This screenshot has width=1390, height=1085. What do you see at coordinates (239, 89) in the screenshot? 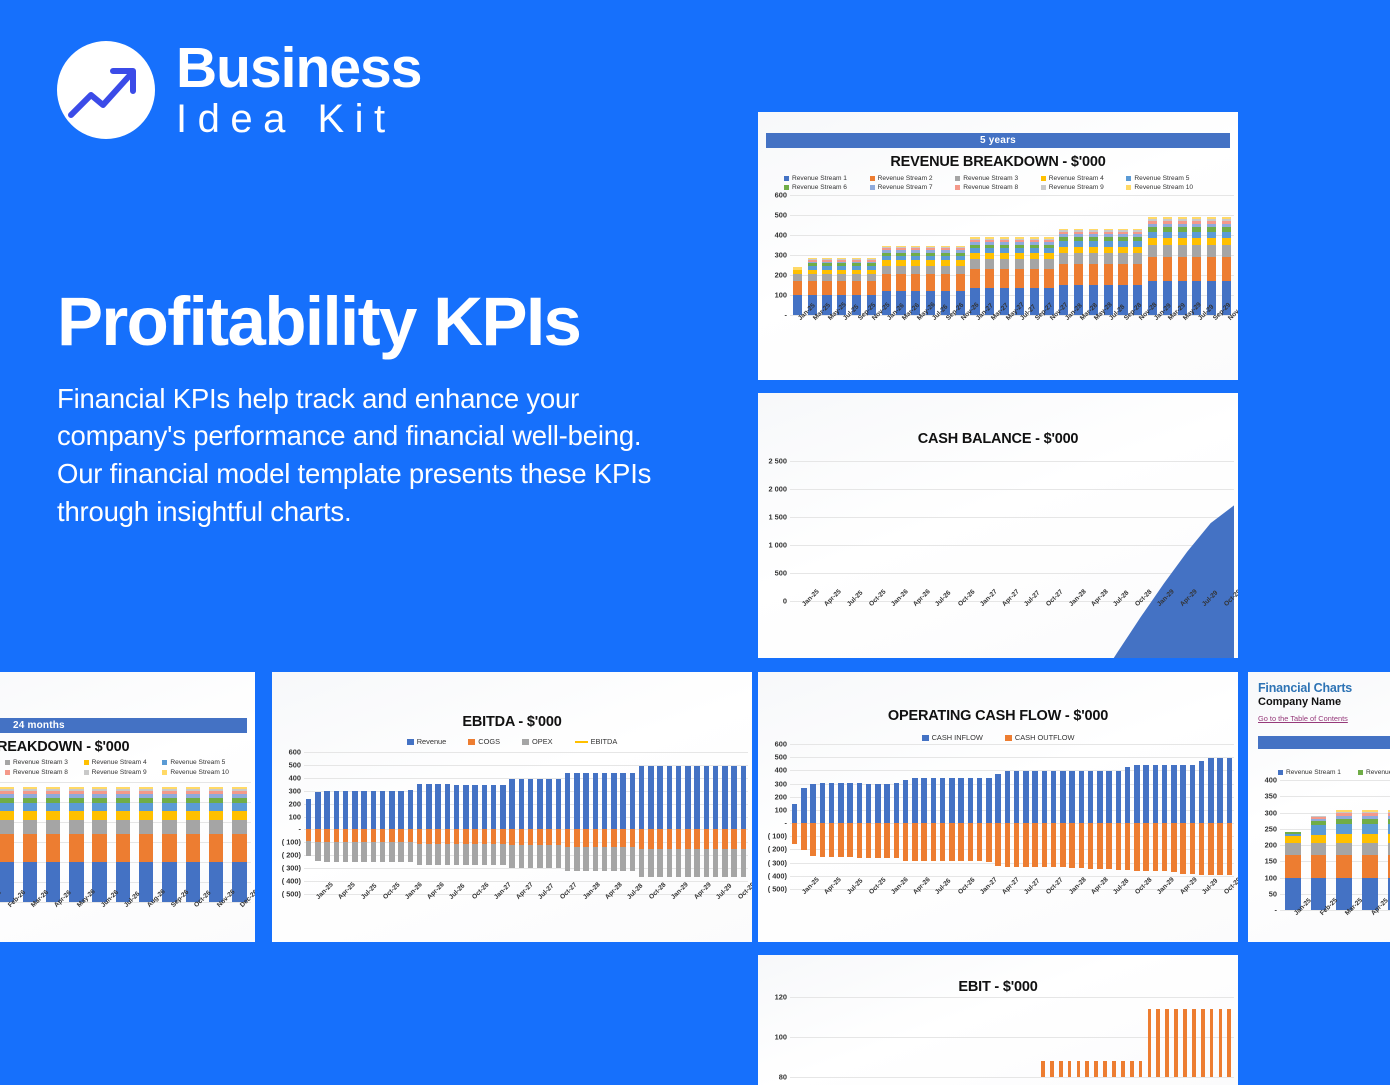
I see `brand-logo: Business Idea Kit` at bounding box center [239, 89].